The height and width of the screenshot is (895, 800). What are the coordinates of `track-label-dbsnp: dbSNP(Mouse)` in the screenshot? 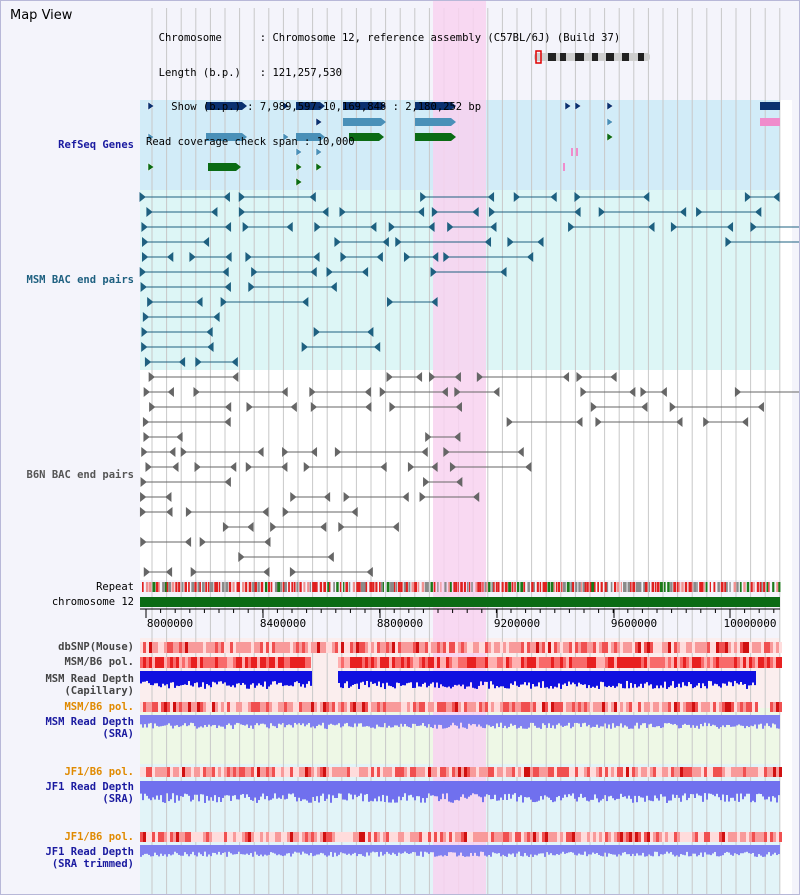 It's located at (96, 647).